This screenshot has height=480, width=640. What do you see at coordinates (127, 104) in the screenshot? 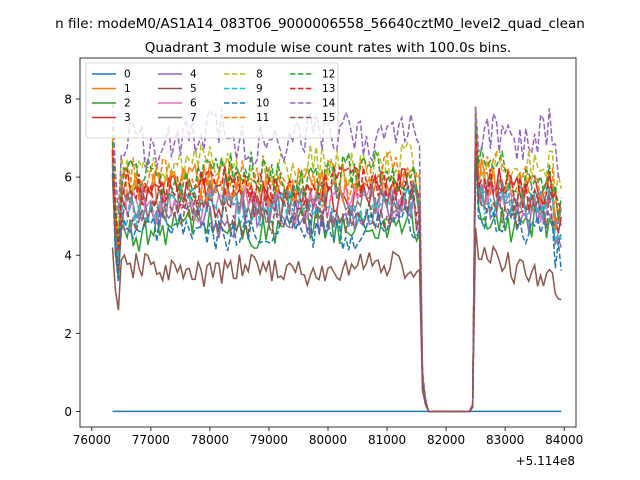
I see `legend-label-2: 2` at bounding box center [127, 104].